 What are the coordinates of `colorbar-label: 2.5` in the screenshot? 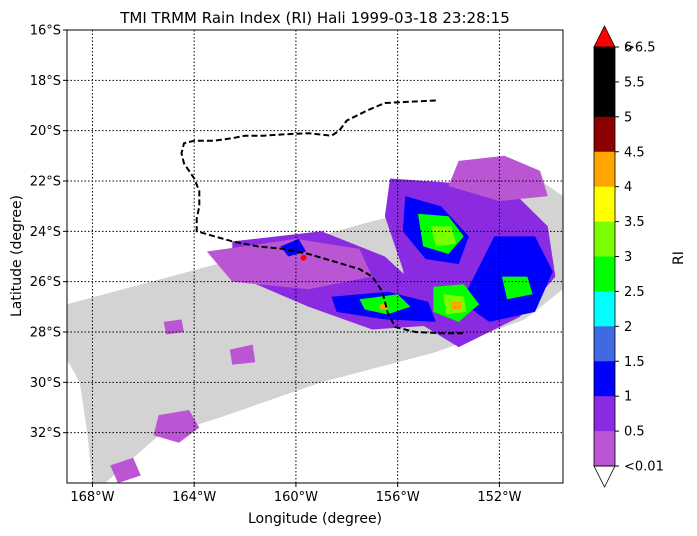 It's located at (634, 292).